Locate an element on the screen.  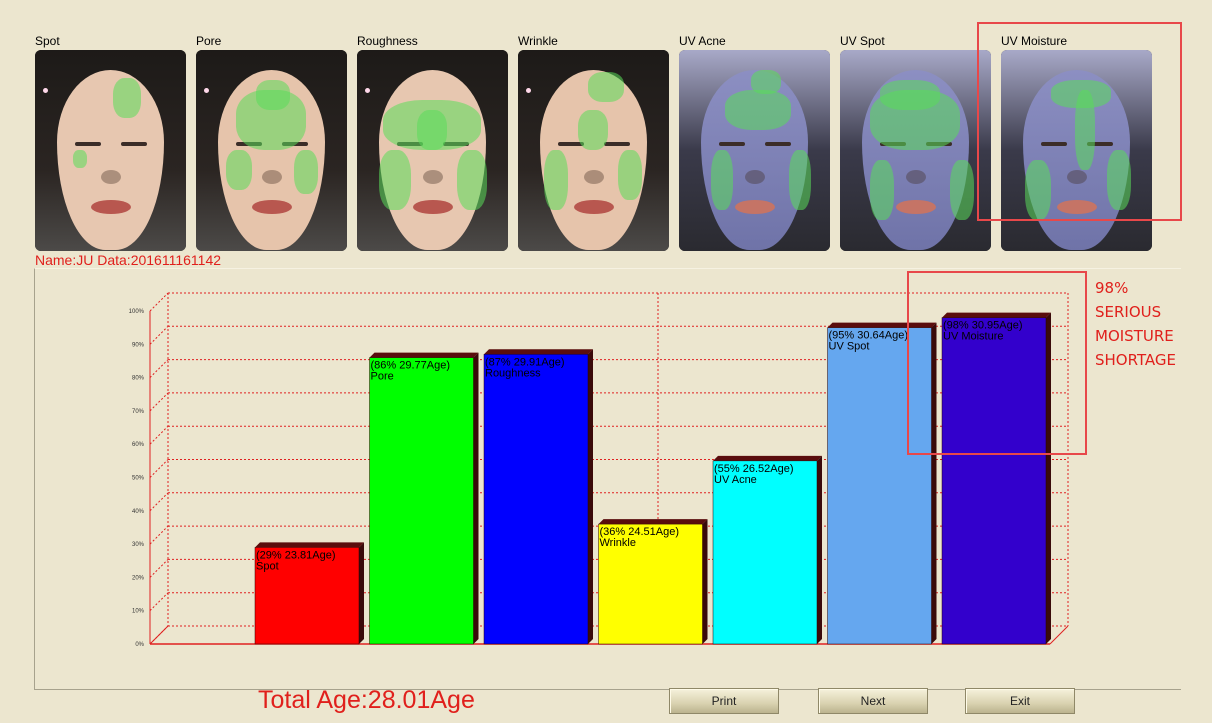
moisture-annotation-text: 98% SERIOUS MOISTURE SHORTAGE is located at coordinates (1136, 324).